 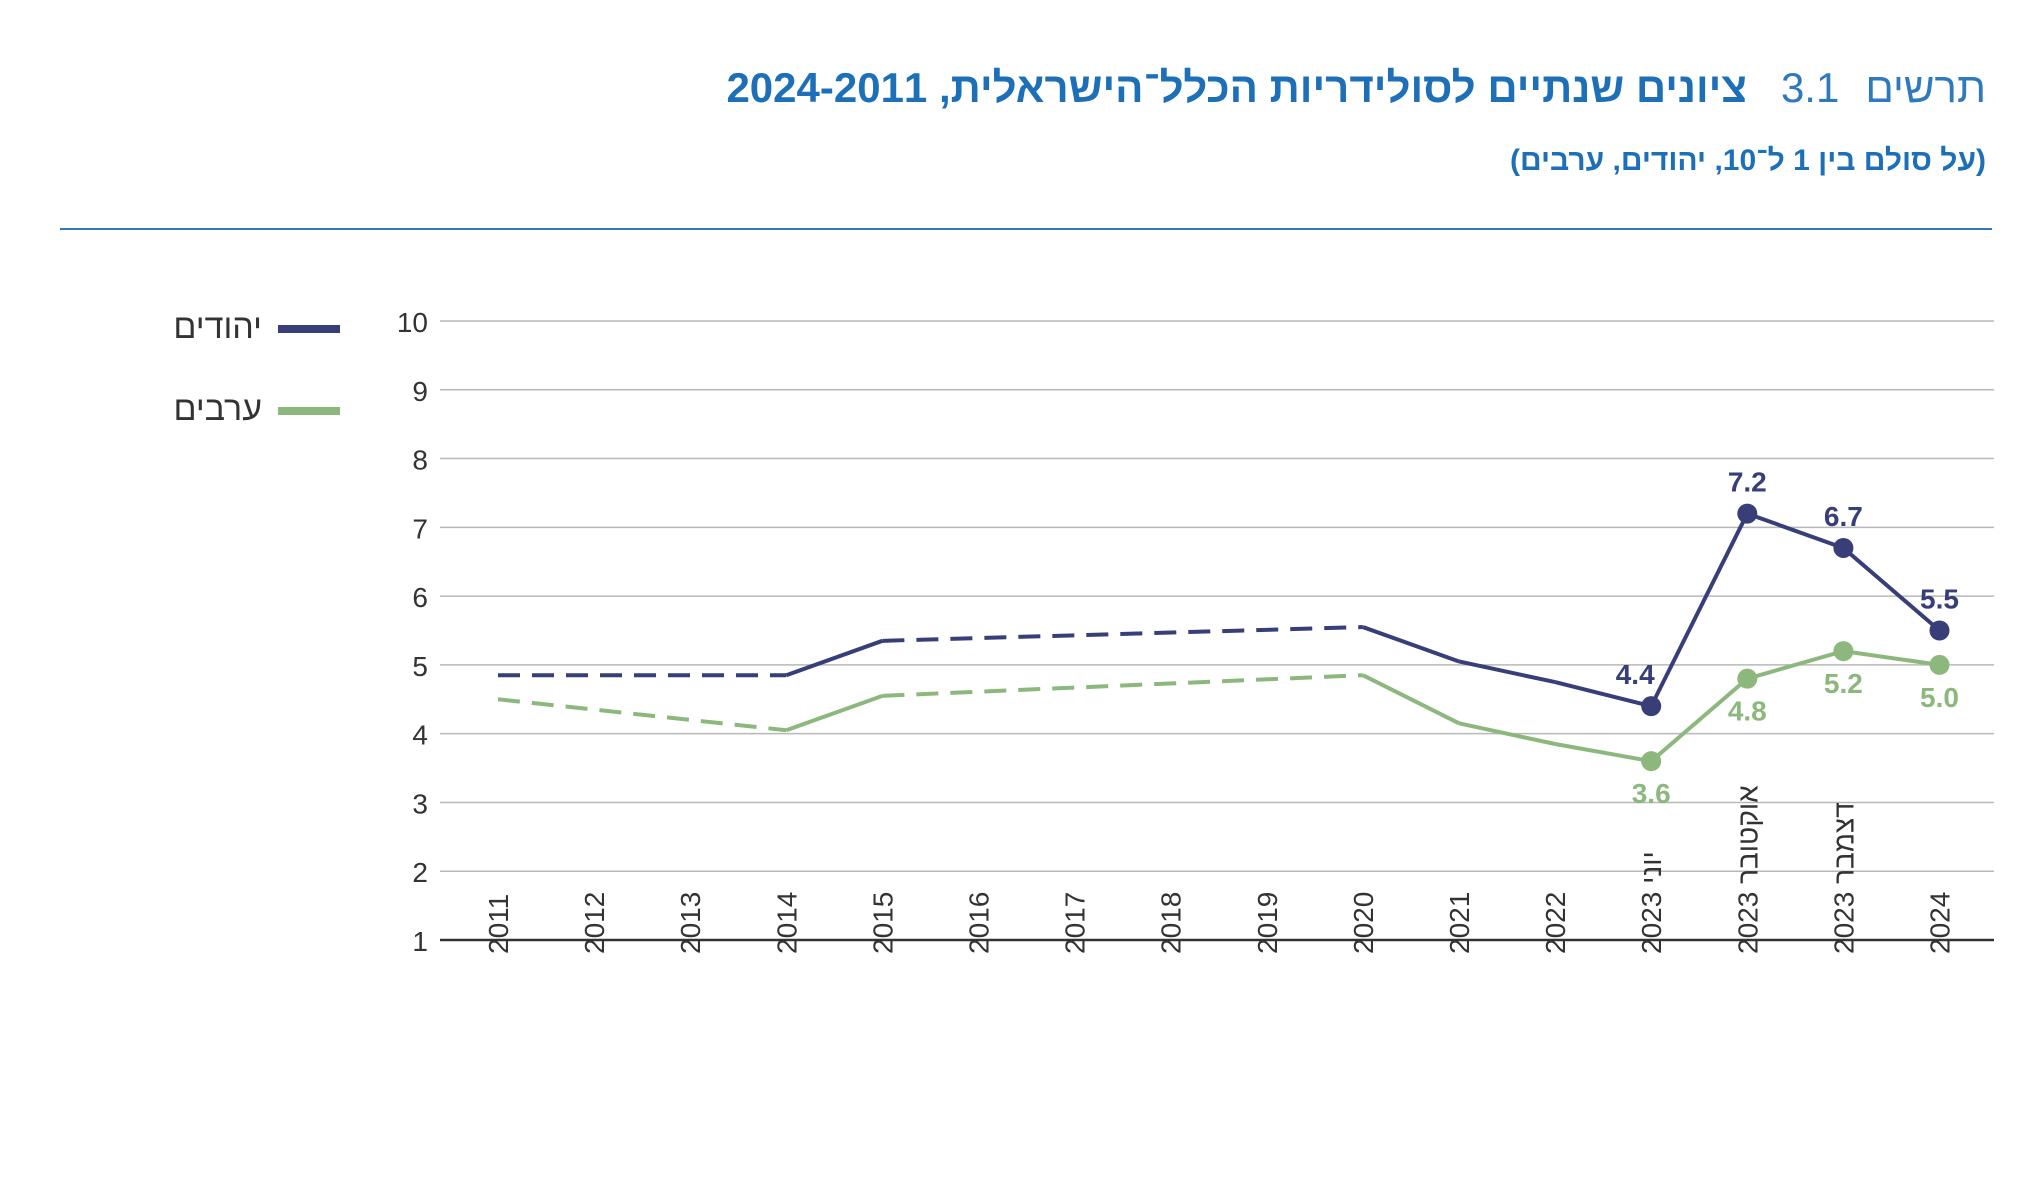 I want to click on y-tick-label: 6, so click(x=420, y=597).